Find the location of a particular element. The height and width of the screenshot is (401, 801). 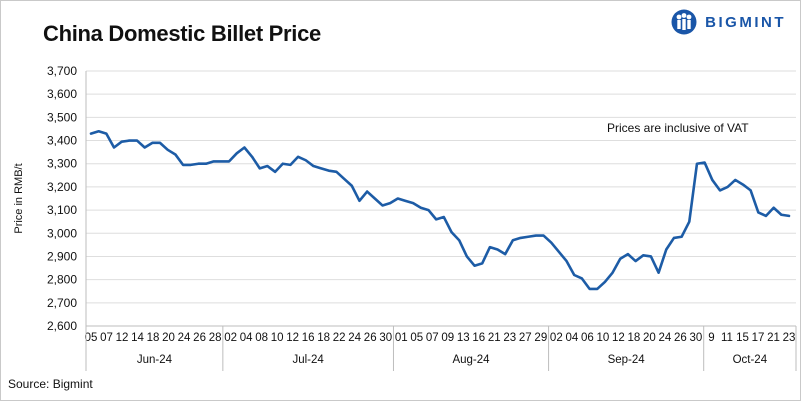

y-tick-label: 3,400 is located at coordinates (62, 141).